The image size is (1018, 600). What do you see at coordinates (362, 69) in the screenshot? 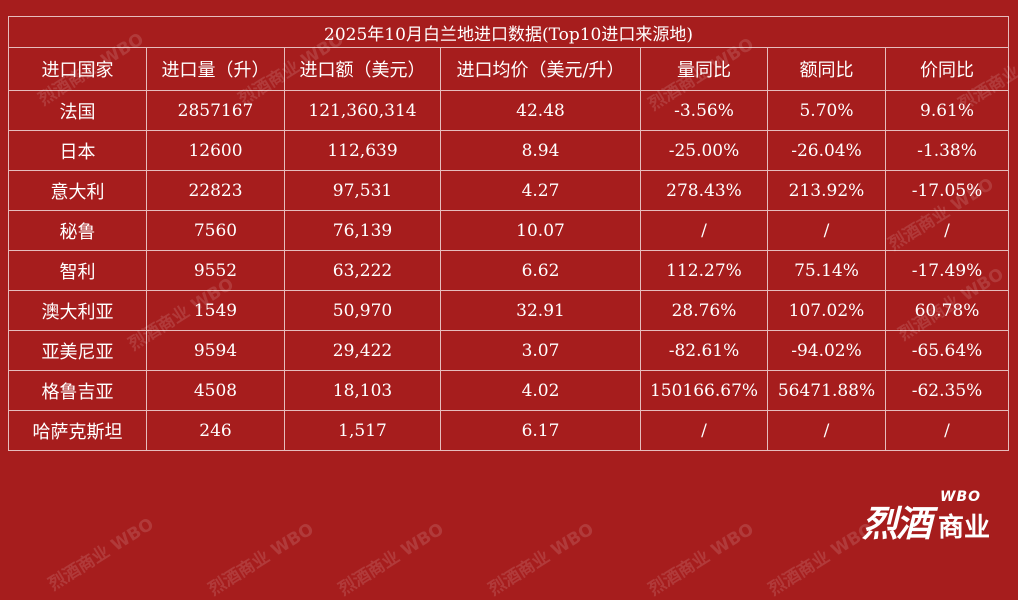
I see `header-amount: 进口额（美元）` at bounding box center [362, 69].